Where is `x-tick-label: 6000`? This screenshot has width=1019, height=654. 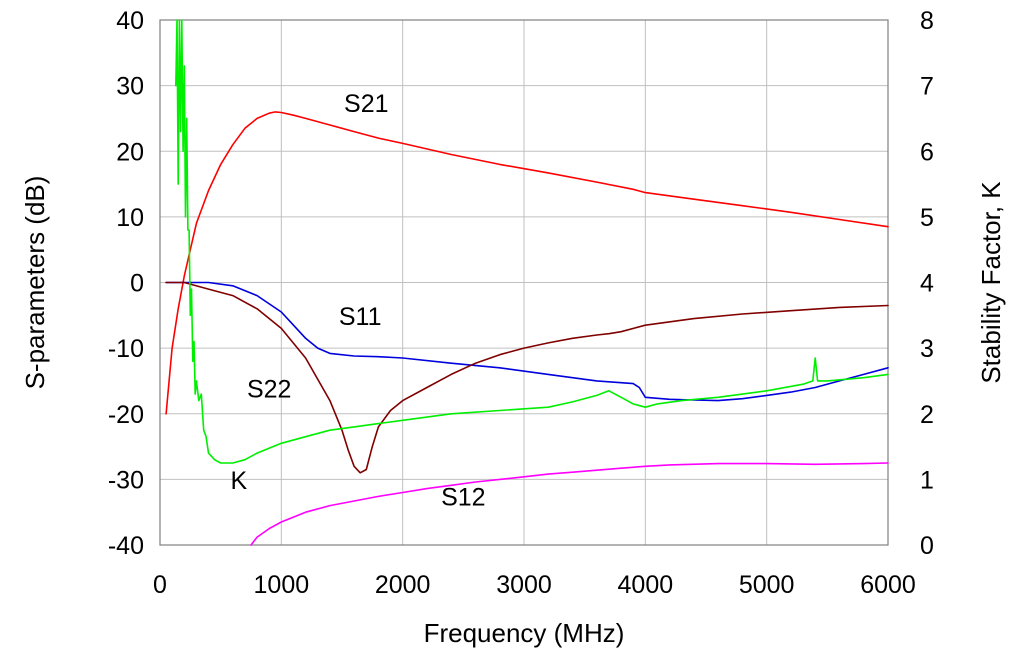
x-tick-label: 6000 is located at coordinates (888, 585).